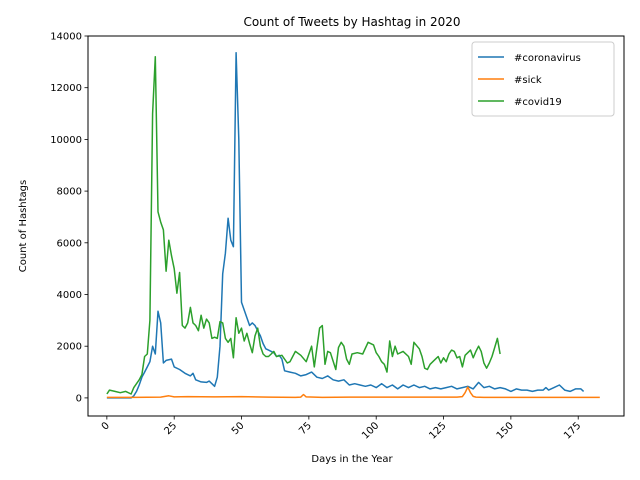 This screenshot has height=480, width=640. What do you see at coordinates (547, 58) in the screenshot?
I see `legend-entry-0: #coronavirus` at bounding box center [547, 58].